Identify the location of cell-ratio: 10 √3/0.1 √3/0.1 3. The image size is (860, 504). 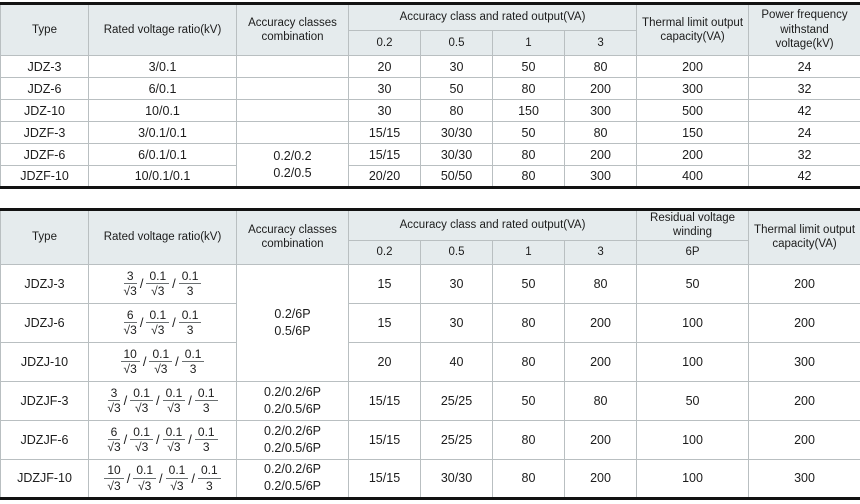
(162, 361).